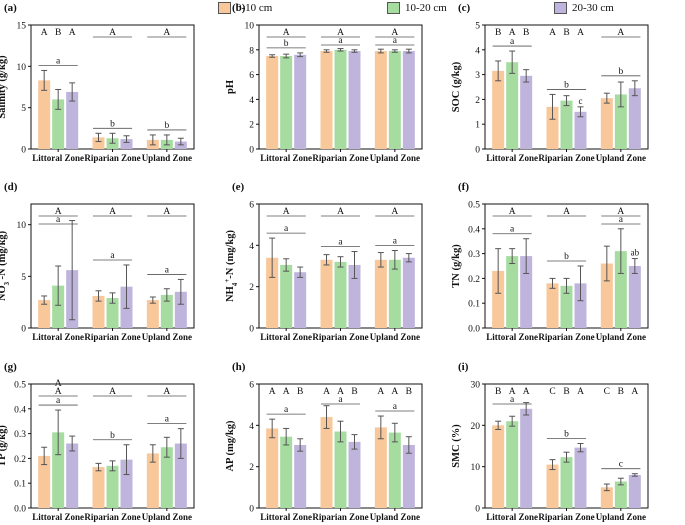  I want to click on group-letter: c, so click(621, 465).